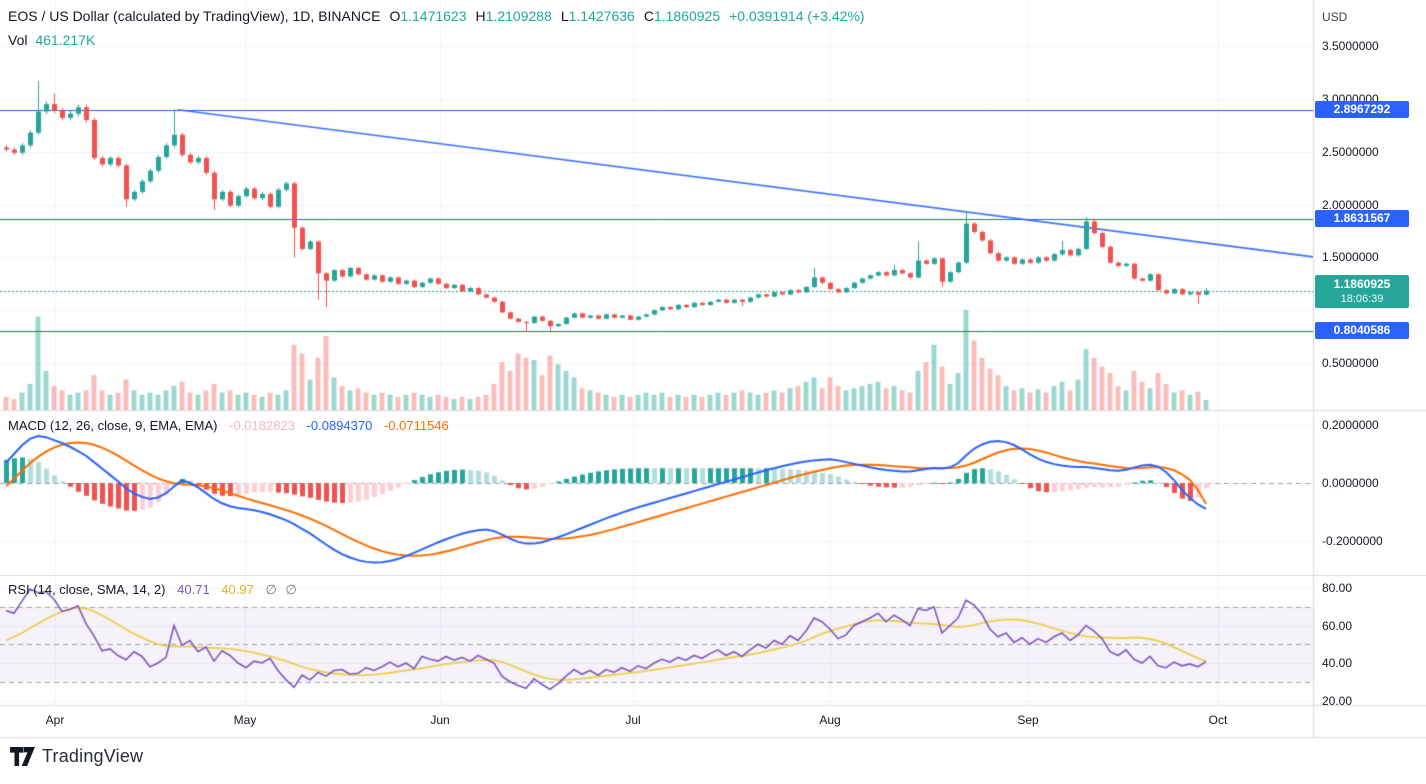 The height and width of the screenshot is (784, 1426). Describe the element at coordinates (564, 16) in the screenshot. I see `low-label: L` at that location.